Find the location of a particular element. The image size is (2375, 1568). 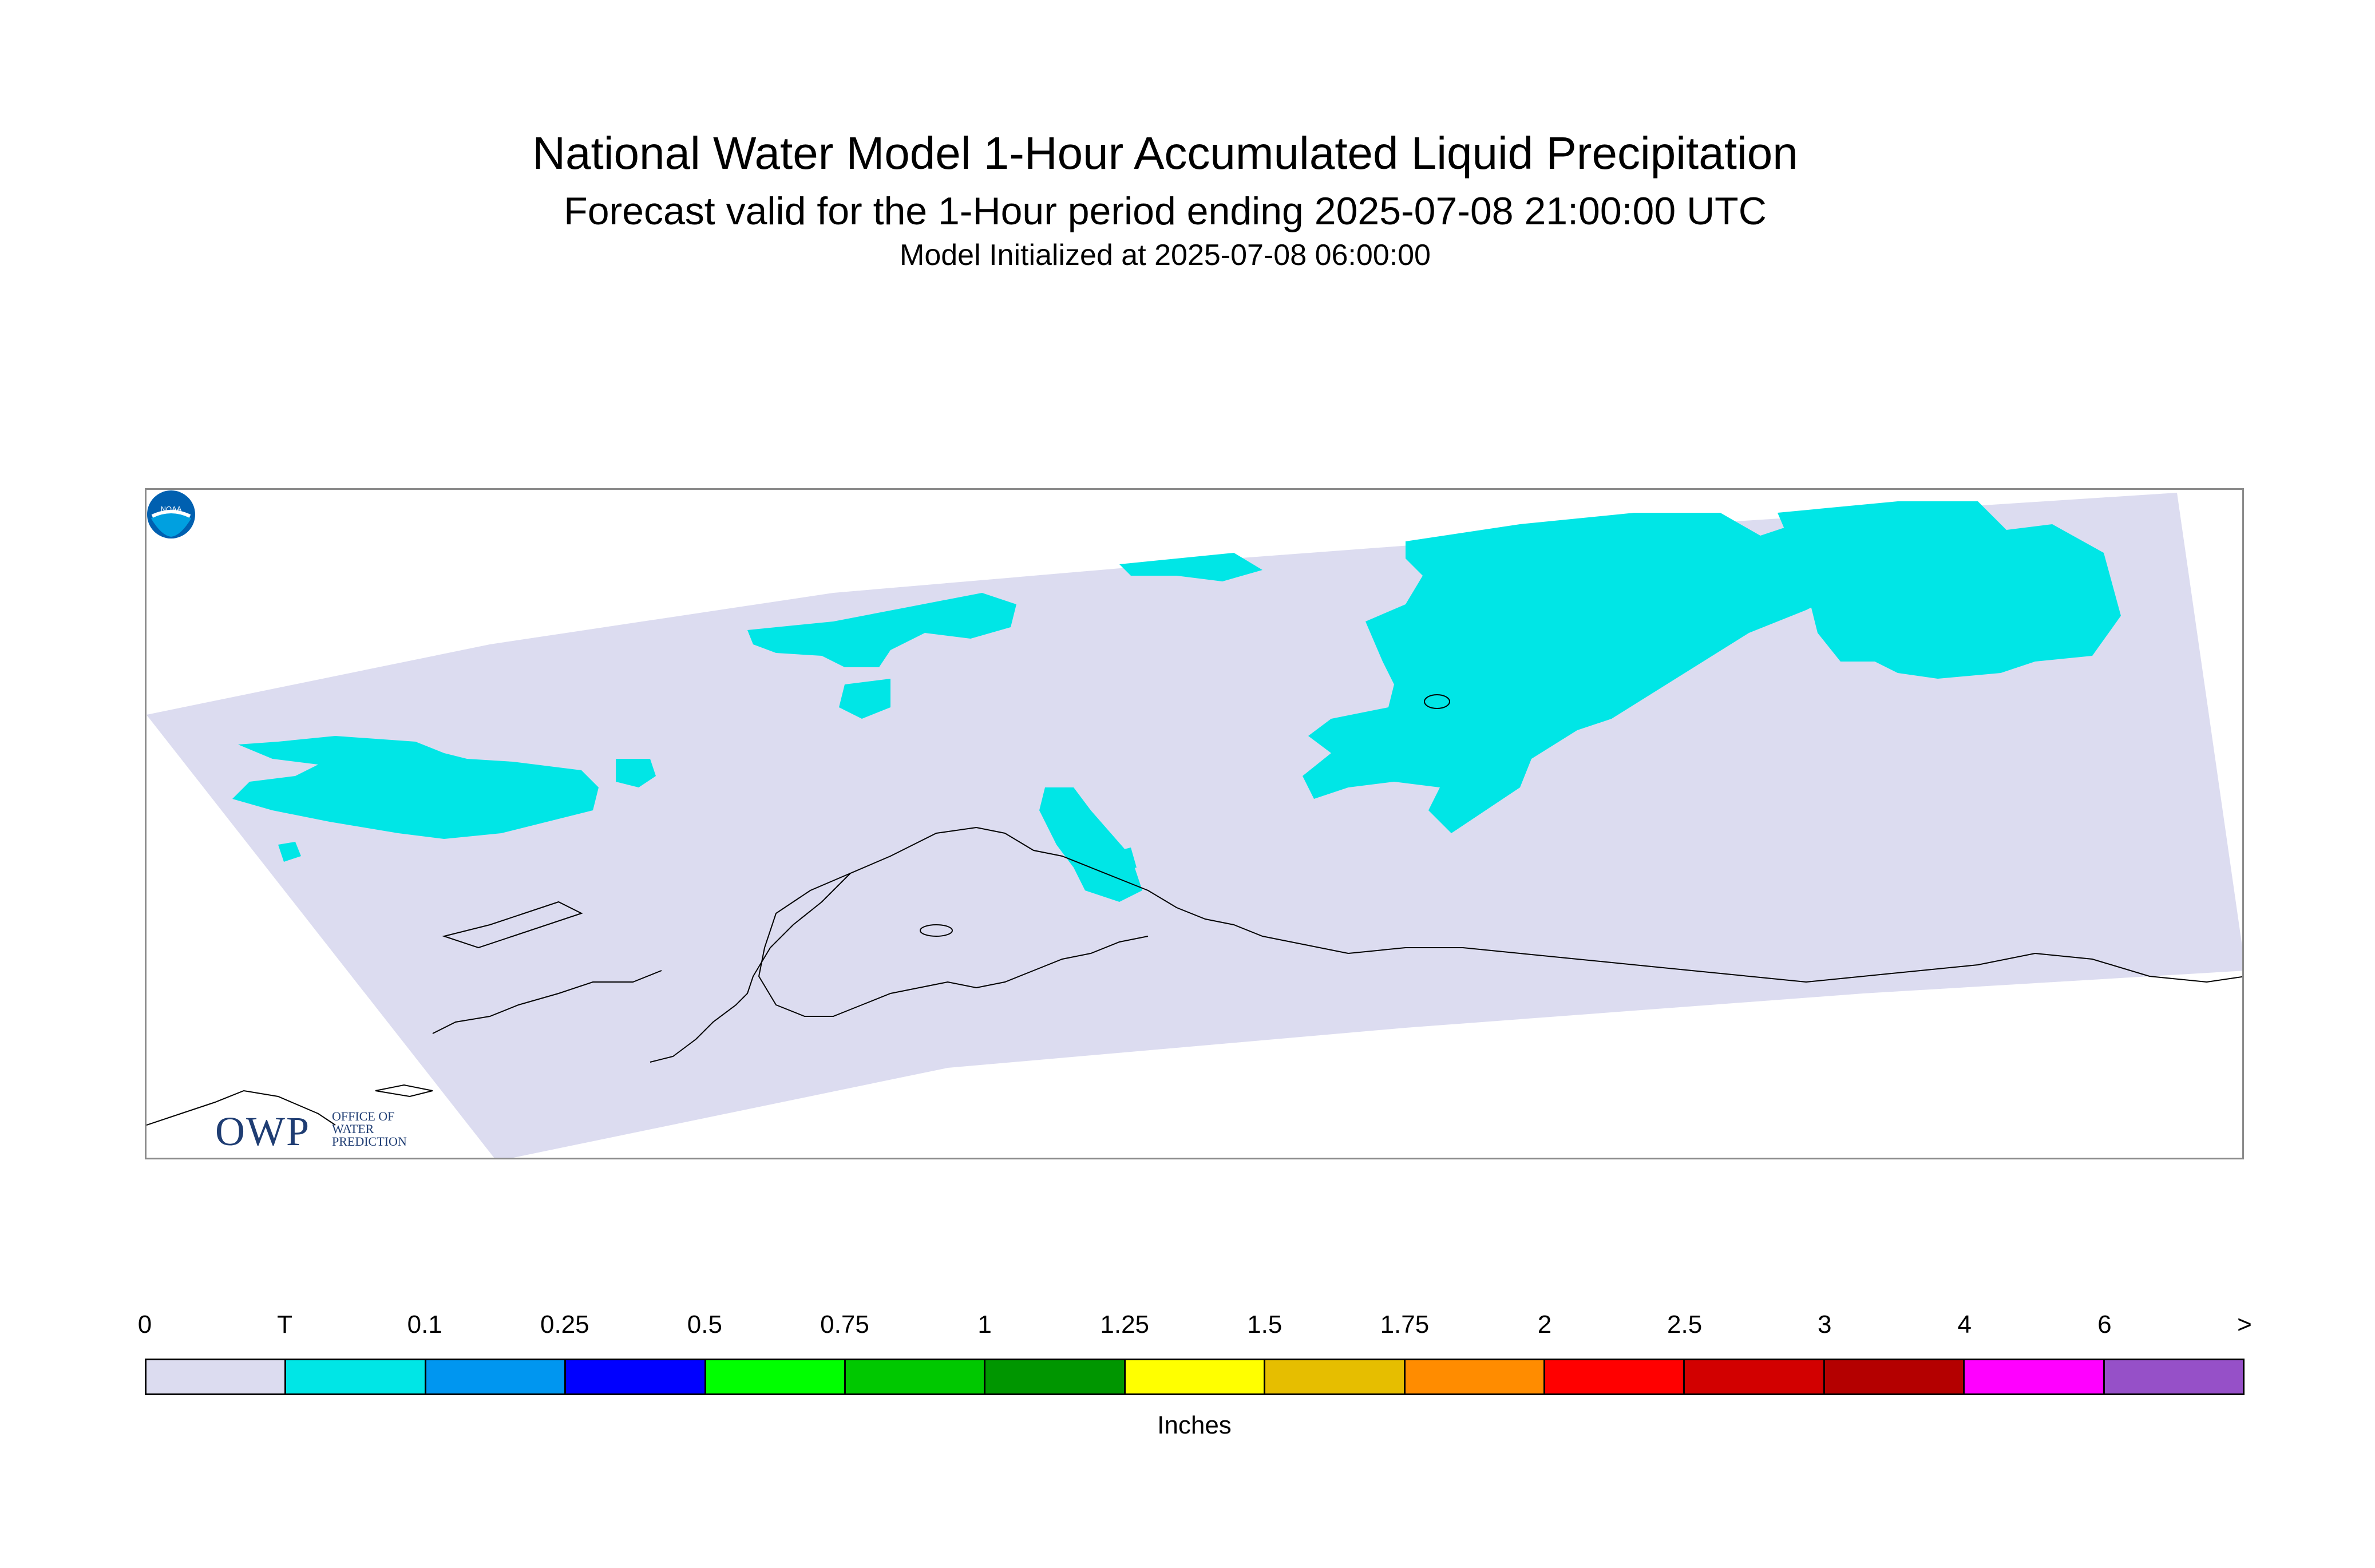

precip-patch-east-big is located at coordinates (1572, 673).